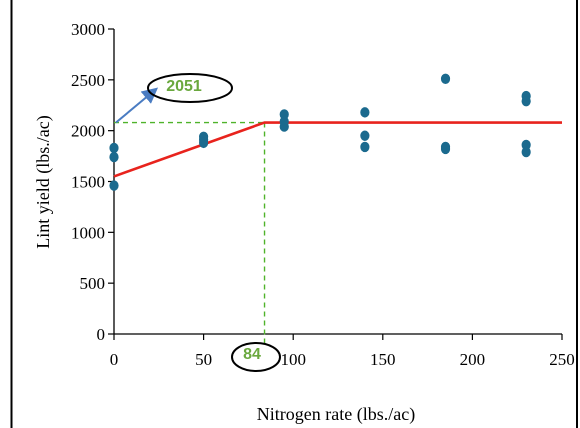 Image resolution: width=580 pixels, height=428 pixels. What do you see at coordinates (114, 359) in the screenshot?
I see `x-tick-label: 0` at bounding box center [114, 359].